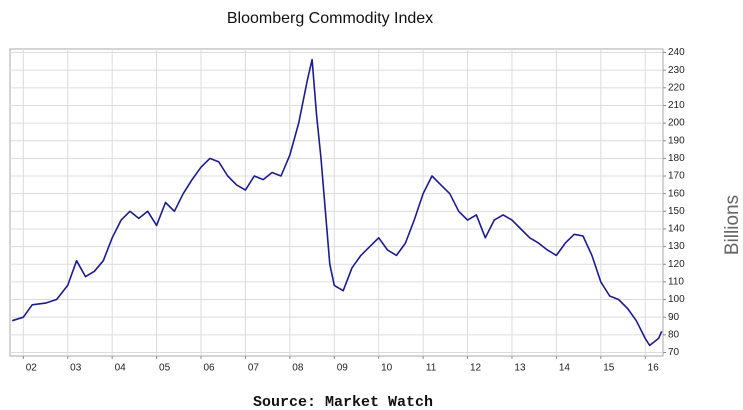  I want to click on x-tick-label: 13, so click(520, 368).